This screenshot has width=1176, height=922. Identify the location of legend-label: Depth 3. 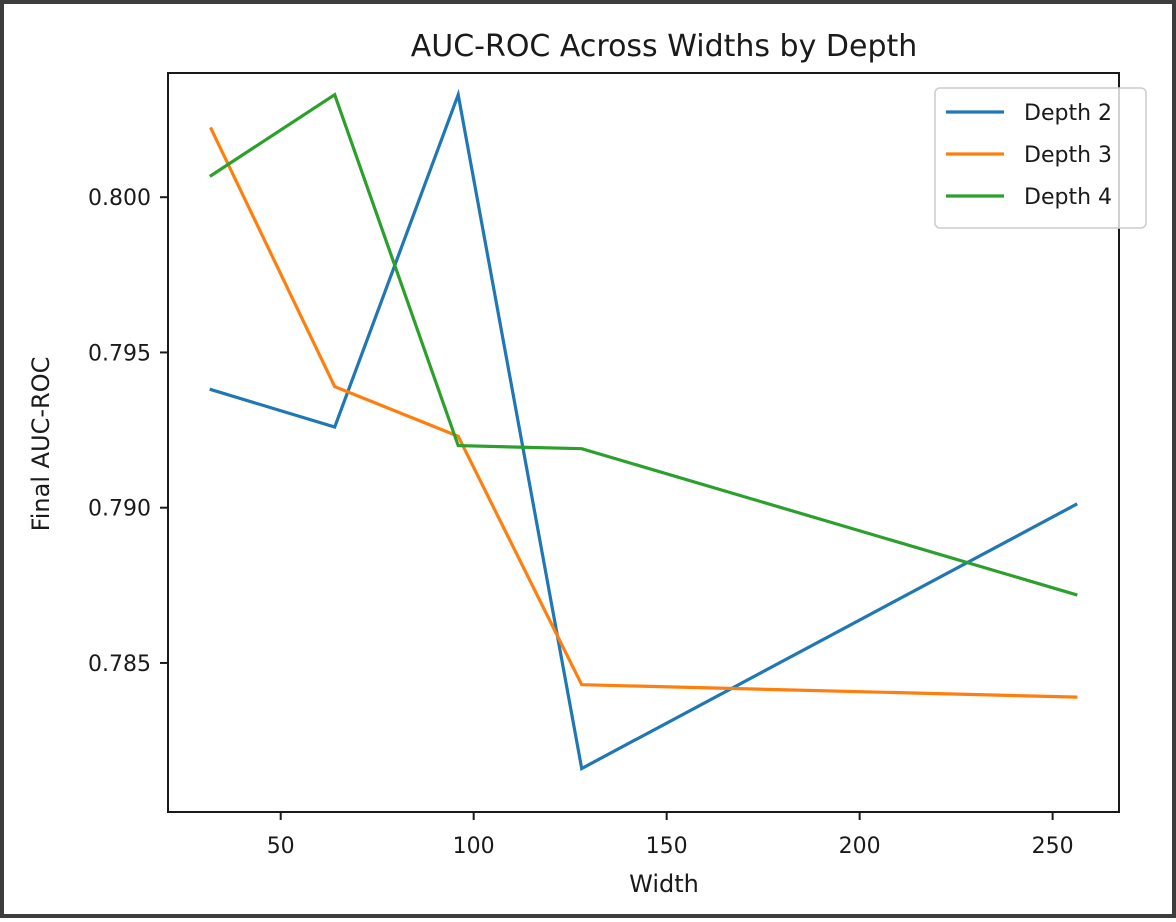
(1068, 155).